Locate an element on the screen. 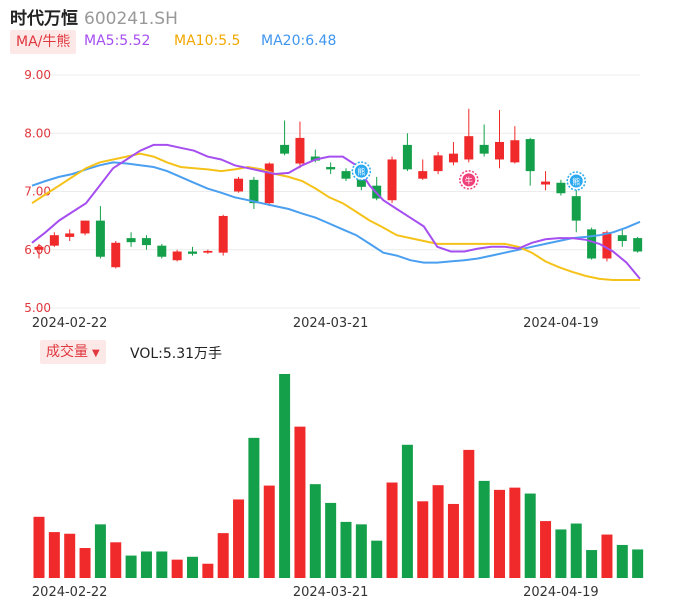 Image resolution: width=686 pixels, height=606 pixels. y-tick-label: 9.00 is located at coordinates (37, 75).